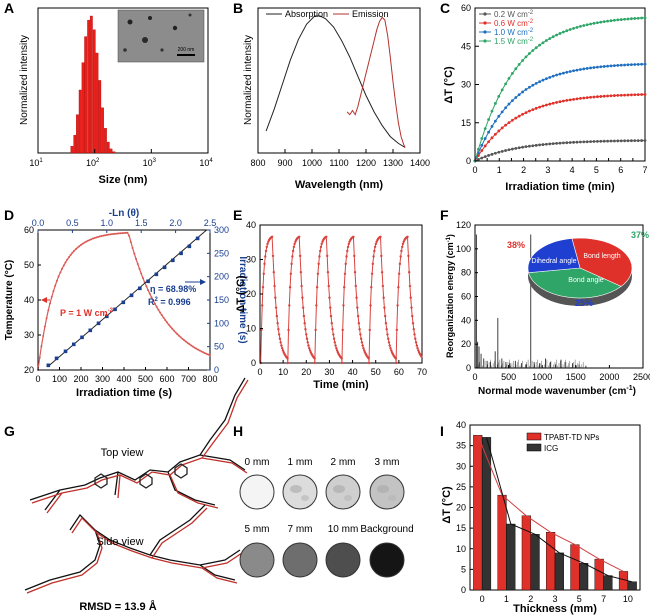  Describe the element at coordinates (644, 170) in the screenshot. I see `tick-label: 7` at that location.